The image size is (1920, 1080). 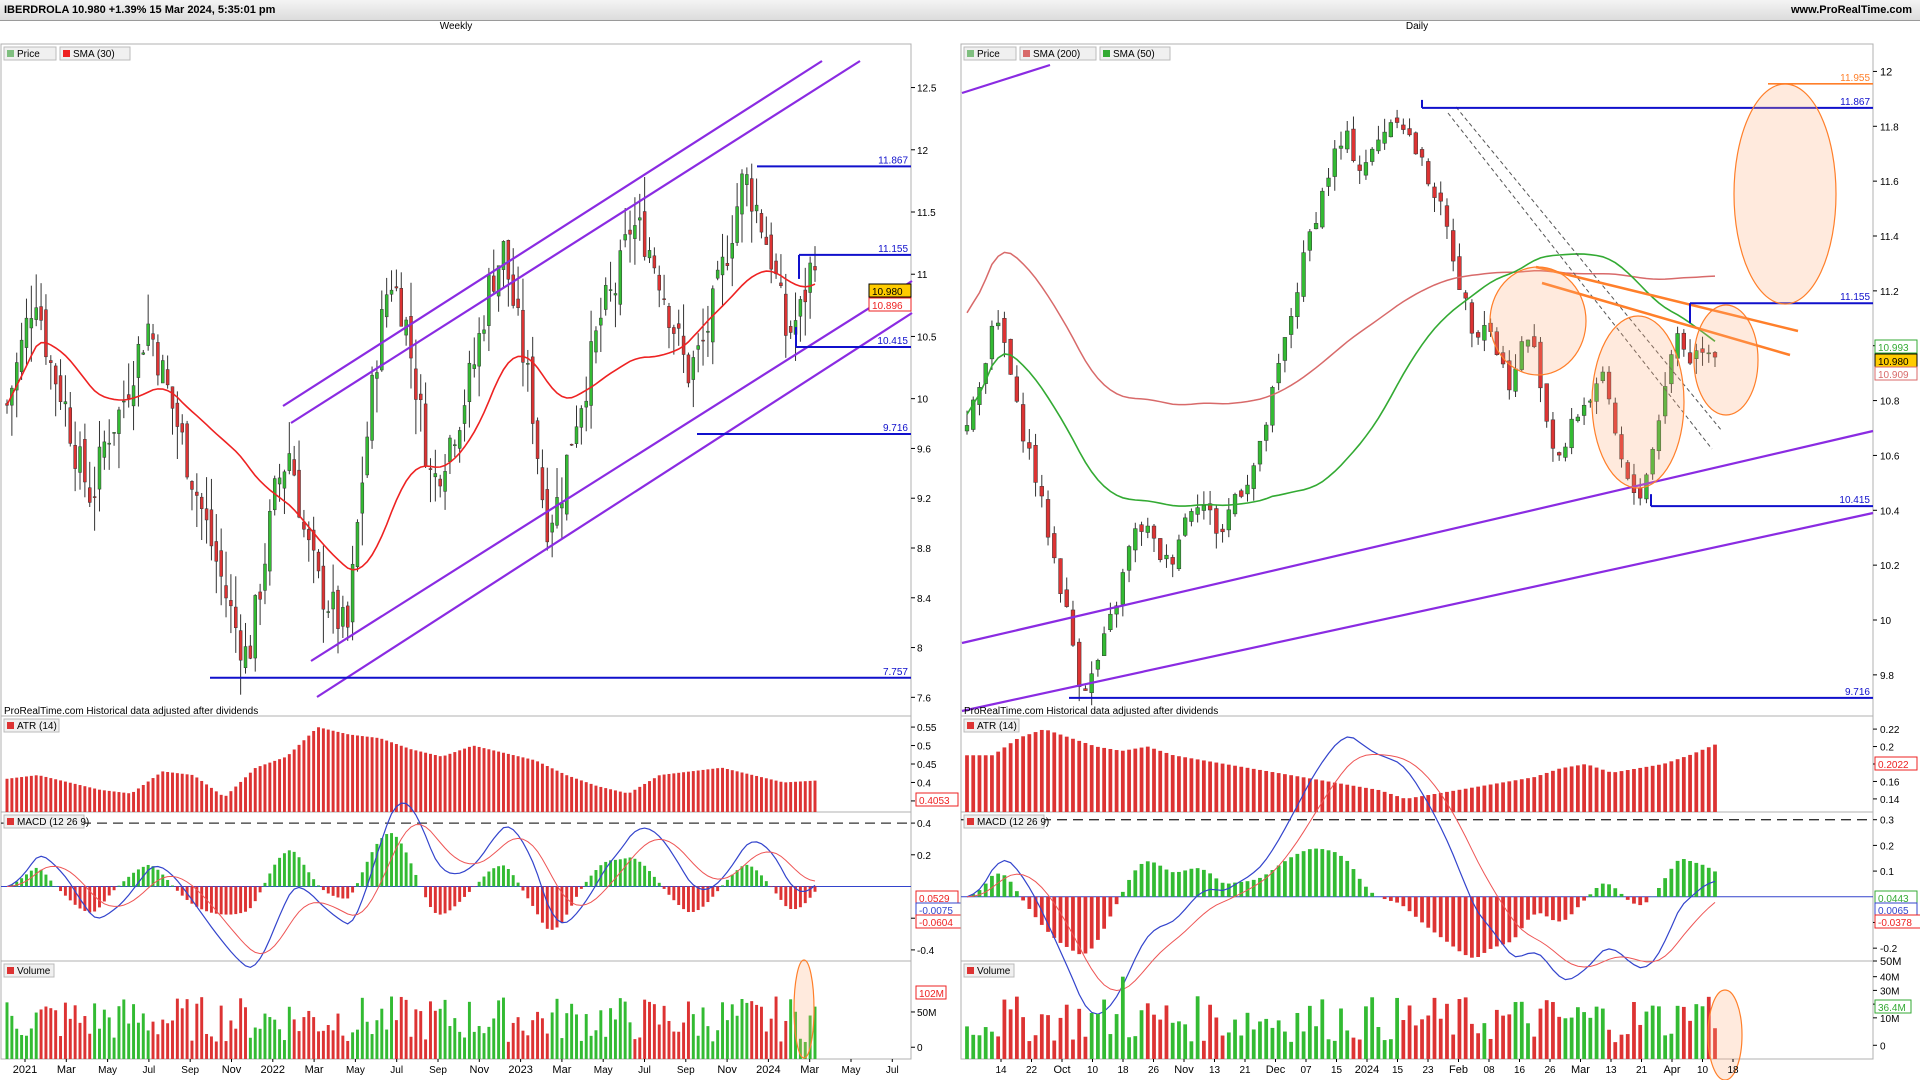 I want to click on weekly-value-tag: 10.896, so click(x=887, y=306).